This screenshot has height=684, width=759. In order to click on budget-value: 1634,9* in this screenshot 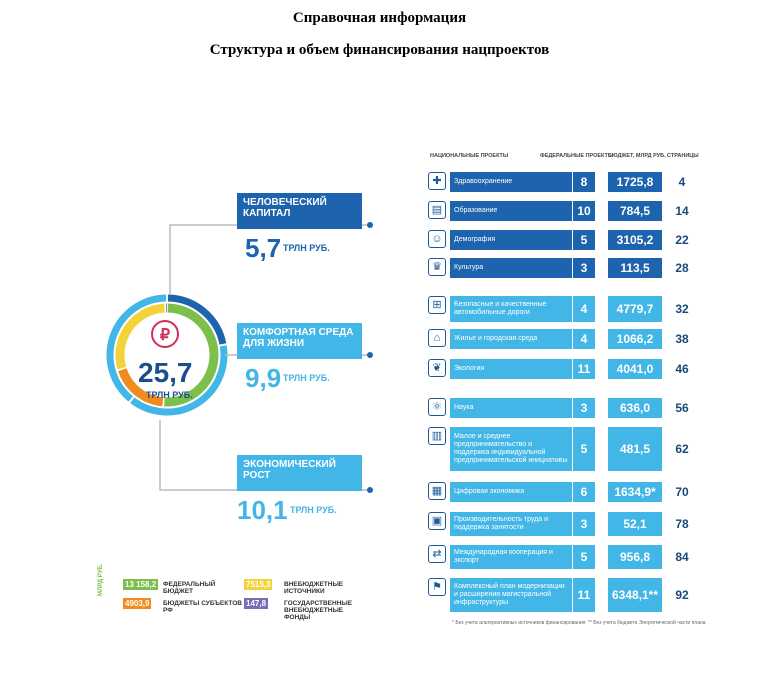, I will do `click(635, 492)`.